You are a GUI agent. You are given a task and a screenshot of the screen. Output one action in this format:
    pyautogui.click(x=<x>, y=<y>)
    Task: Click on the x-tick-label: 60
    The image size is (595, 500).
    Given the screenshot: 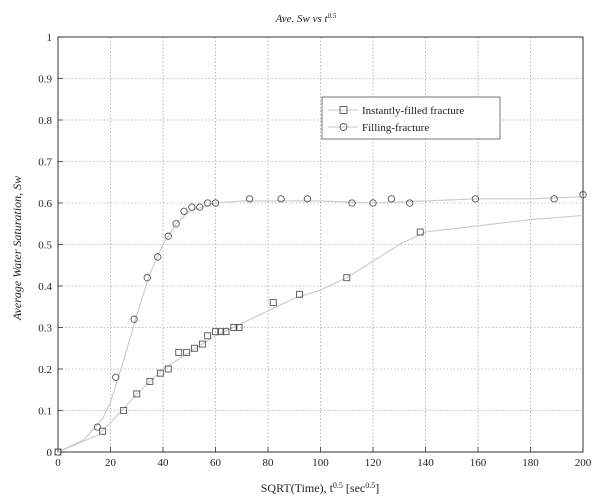 What is the action you would take?
    pyautogui.click(x=216, y=463)
    